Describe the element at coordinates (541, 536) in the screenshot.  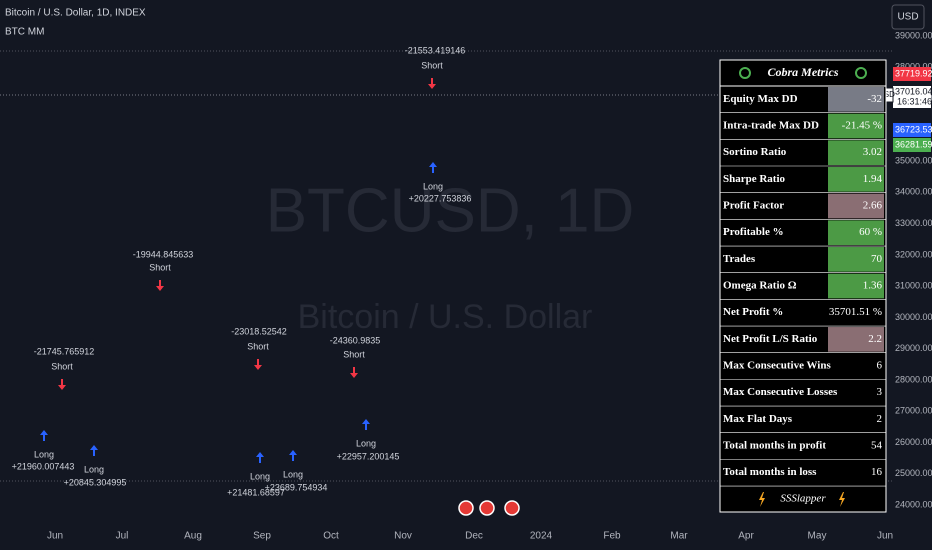
I see `time-axis-label: 2024` at that location.